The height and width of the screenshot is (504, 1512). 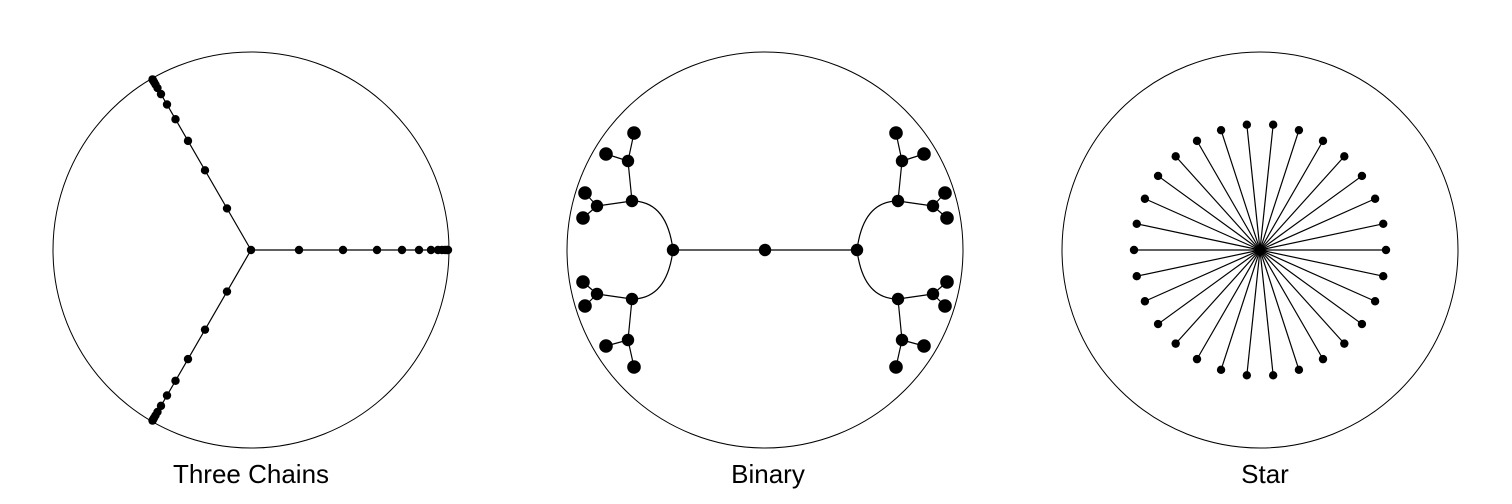 I want to click on star-edges, so click(x=1260, y=250).